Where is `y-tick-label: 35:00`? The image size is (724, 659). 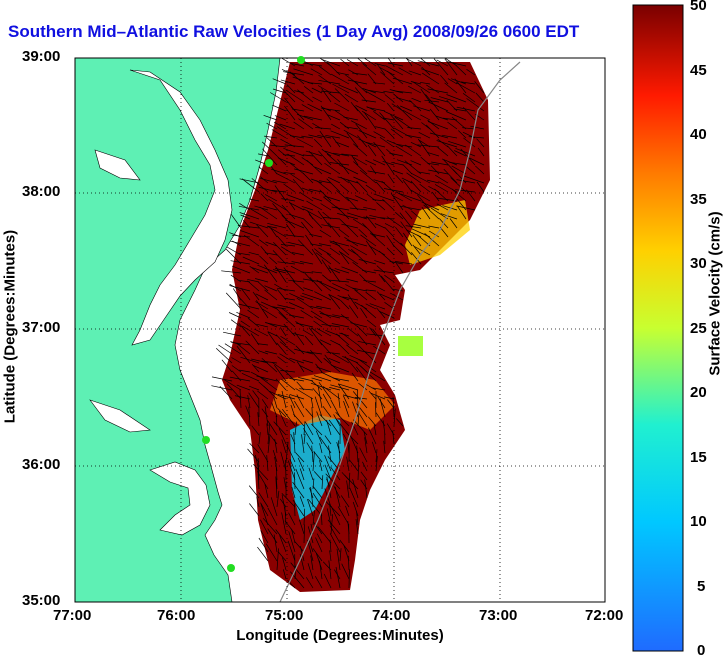 y-tick-label: 35:00 is located at coordinates (41, 600).